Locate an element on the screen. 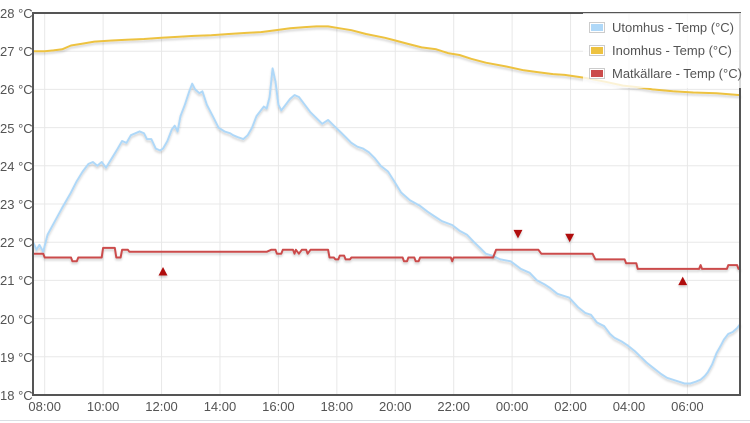 The width and height of the screenshot is (750, 423). y-tick-label: 21 °C is located at coordinates (16, 281).